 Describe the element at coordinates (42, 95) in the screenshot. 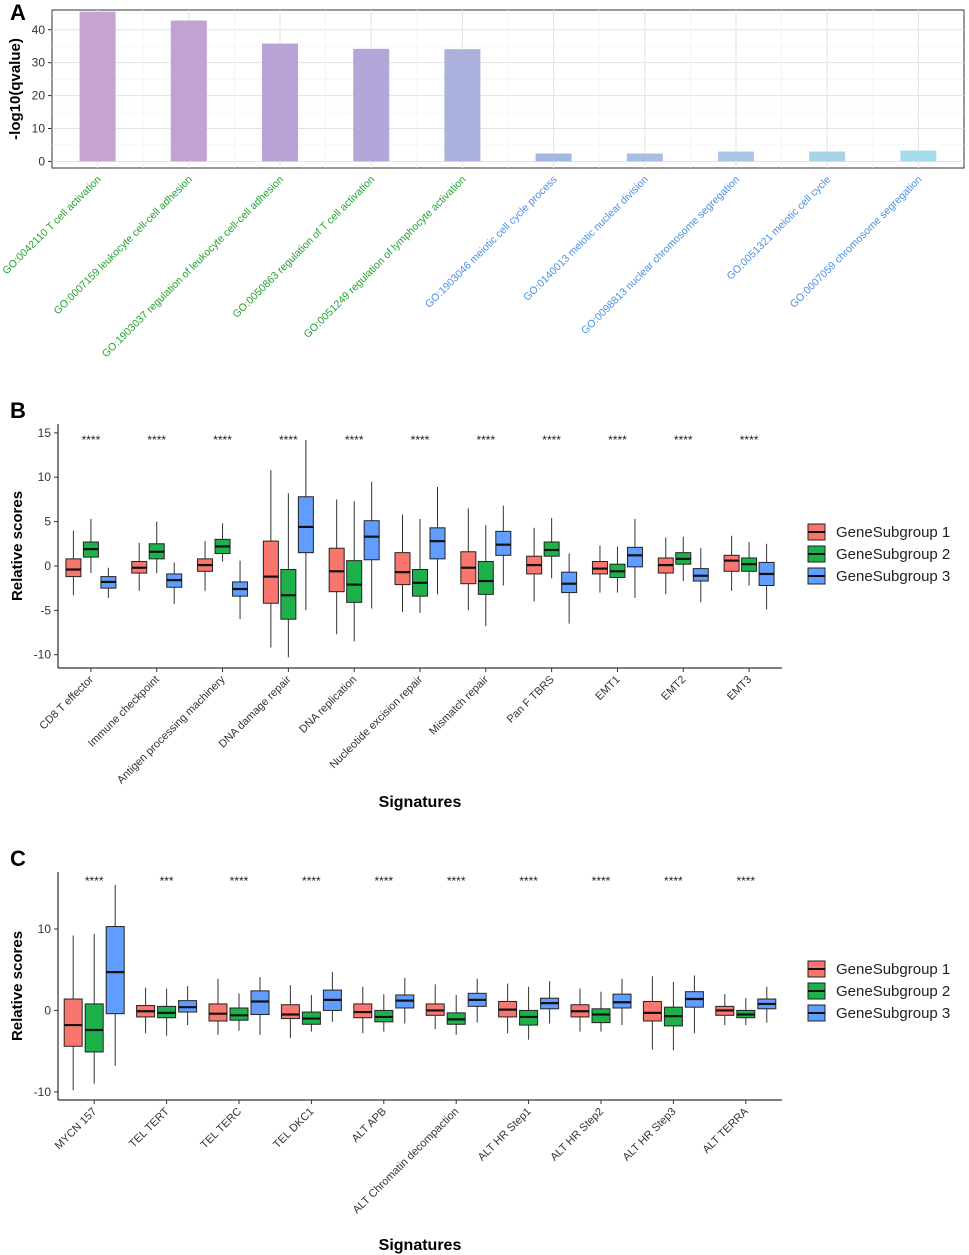

I see `panel-a-y-ticks: 0 10 20 30 40` at that location.